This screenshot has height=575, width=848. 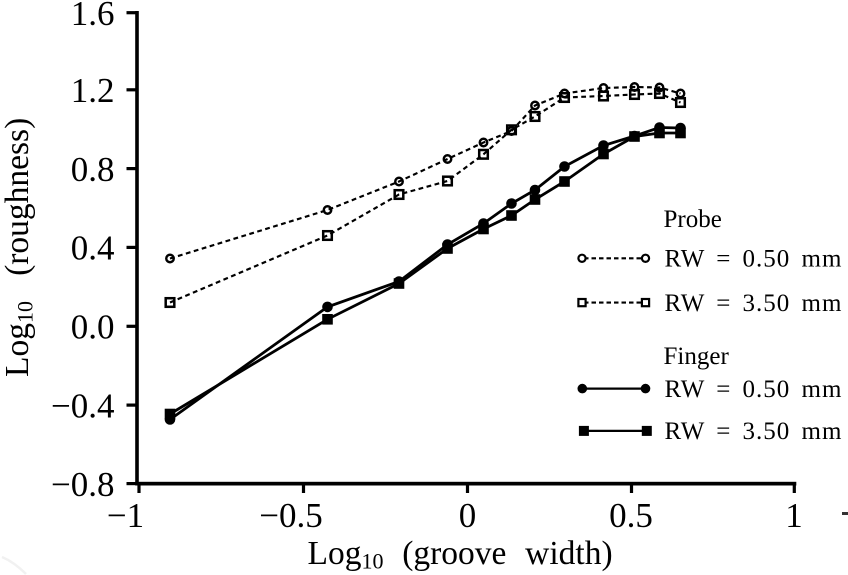 What do you see at coordinates (93, 327) in the screenshot?
I see `svg-text: 0.0` at bounding box center [93, 327].